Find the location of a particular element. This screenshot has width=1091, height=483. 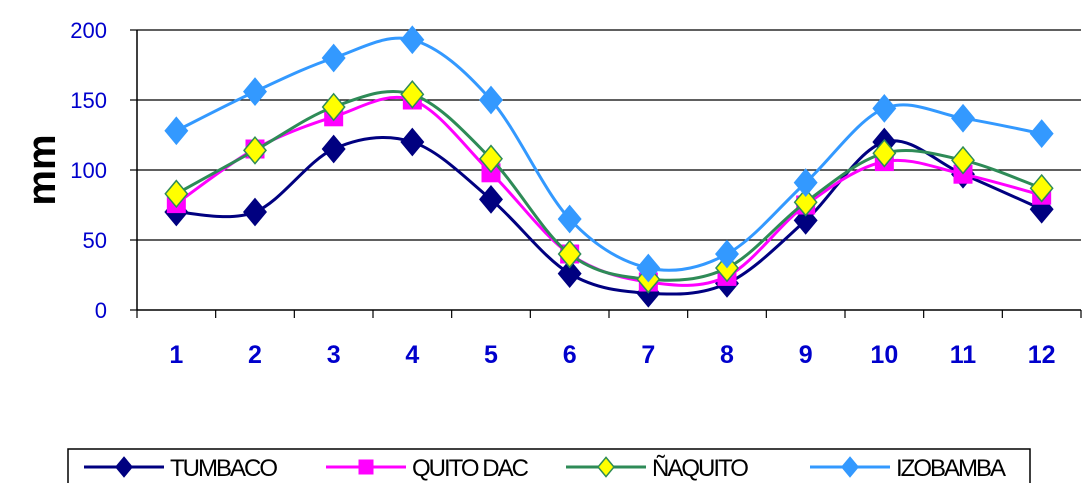

y-tick-label: 50 is located at coordinates (95, 240).